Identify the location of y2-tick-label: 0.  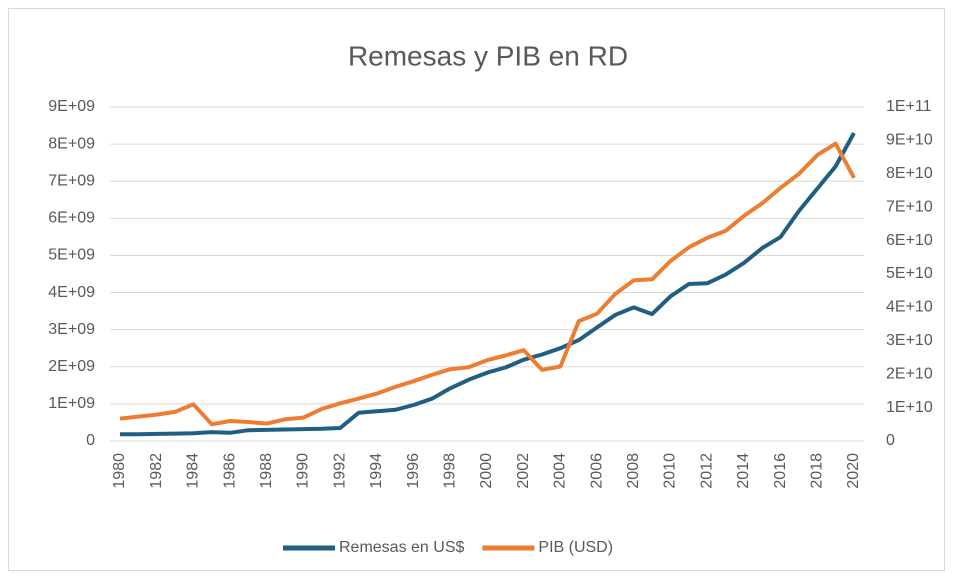
(890, 440).